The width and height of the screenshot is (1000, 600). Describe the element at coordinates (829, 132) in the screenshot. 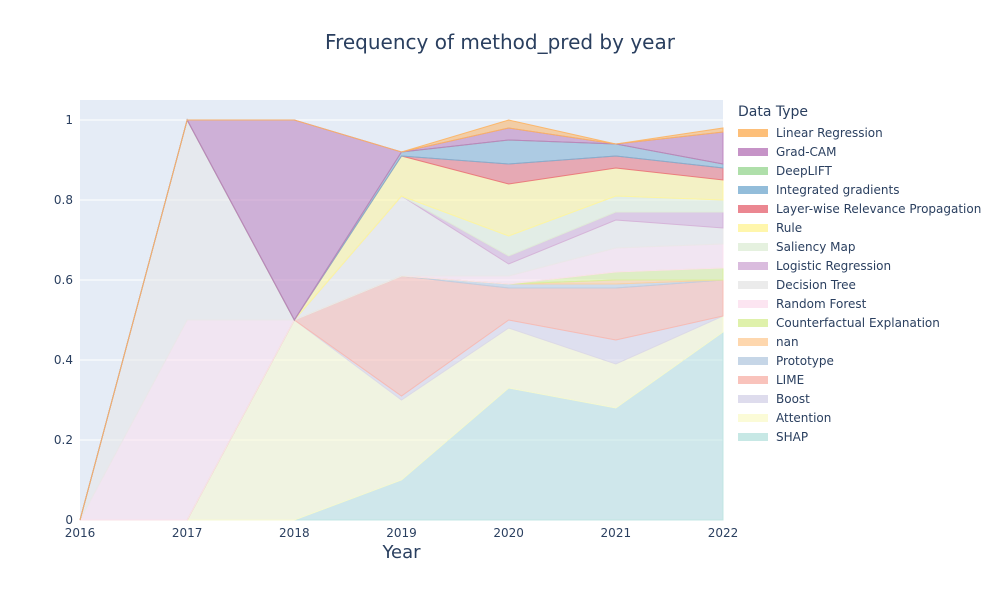

I see `legend-label: Linear Regression` at that location.